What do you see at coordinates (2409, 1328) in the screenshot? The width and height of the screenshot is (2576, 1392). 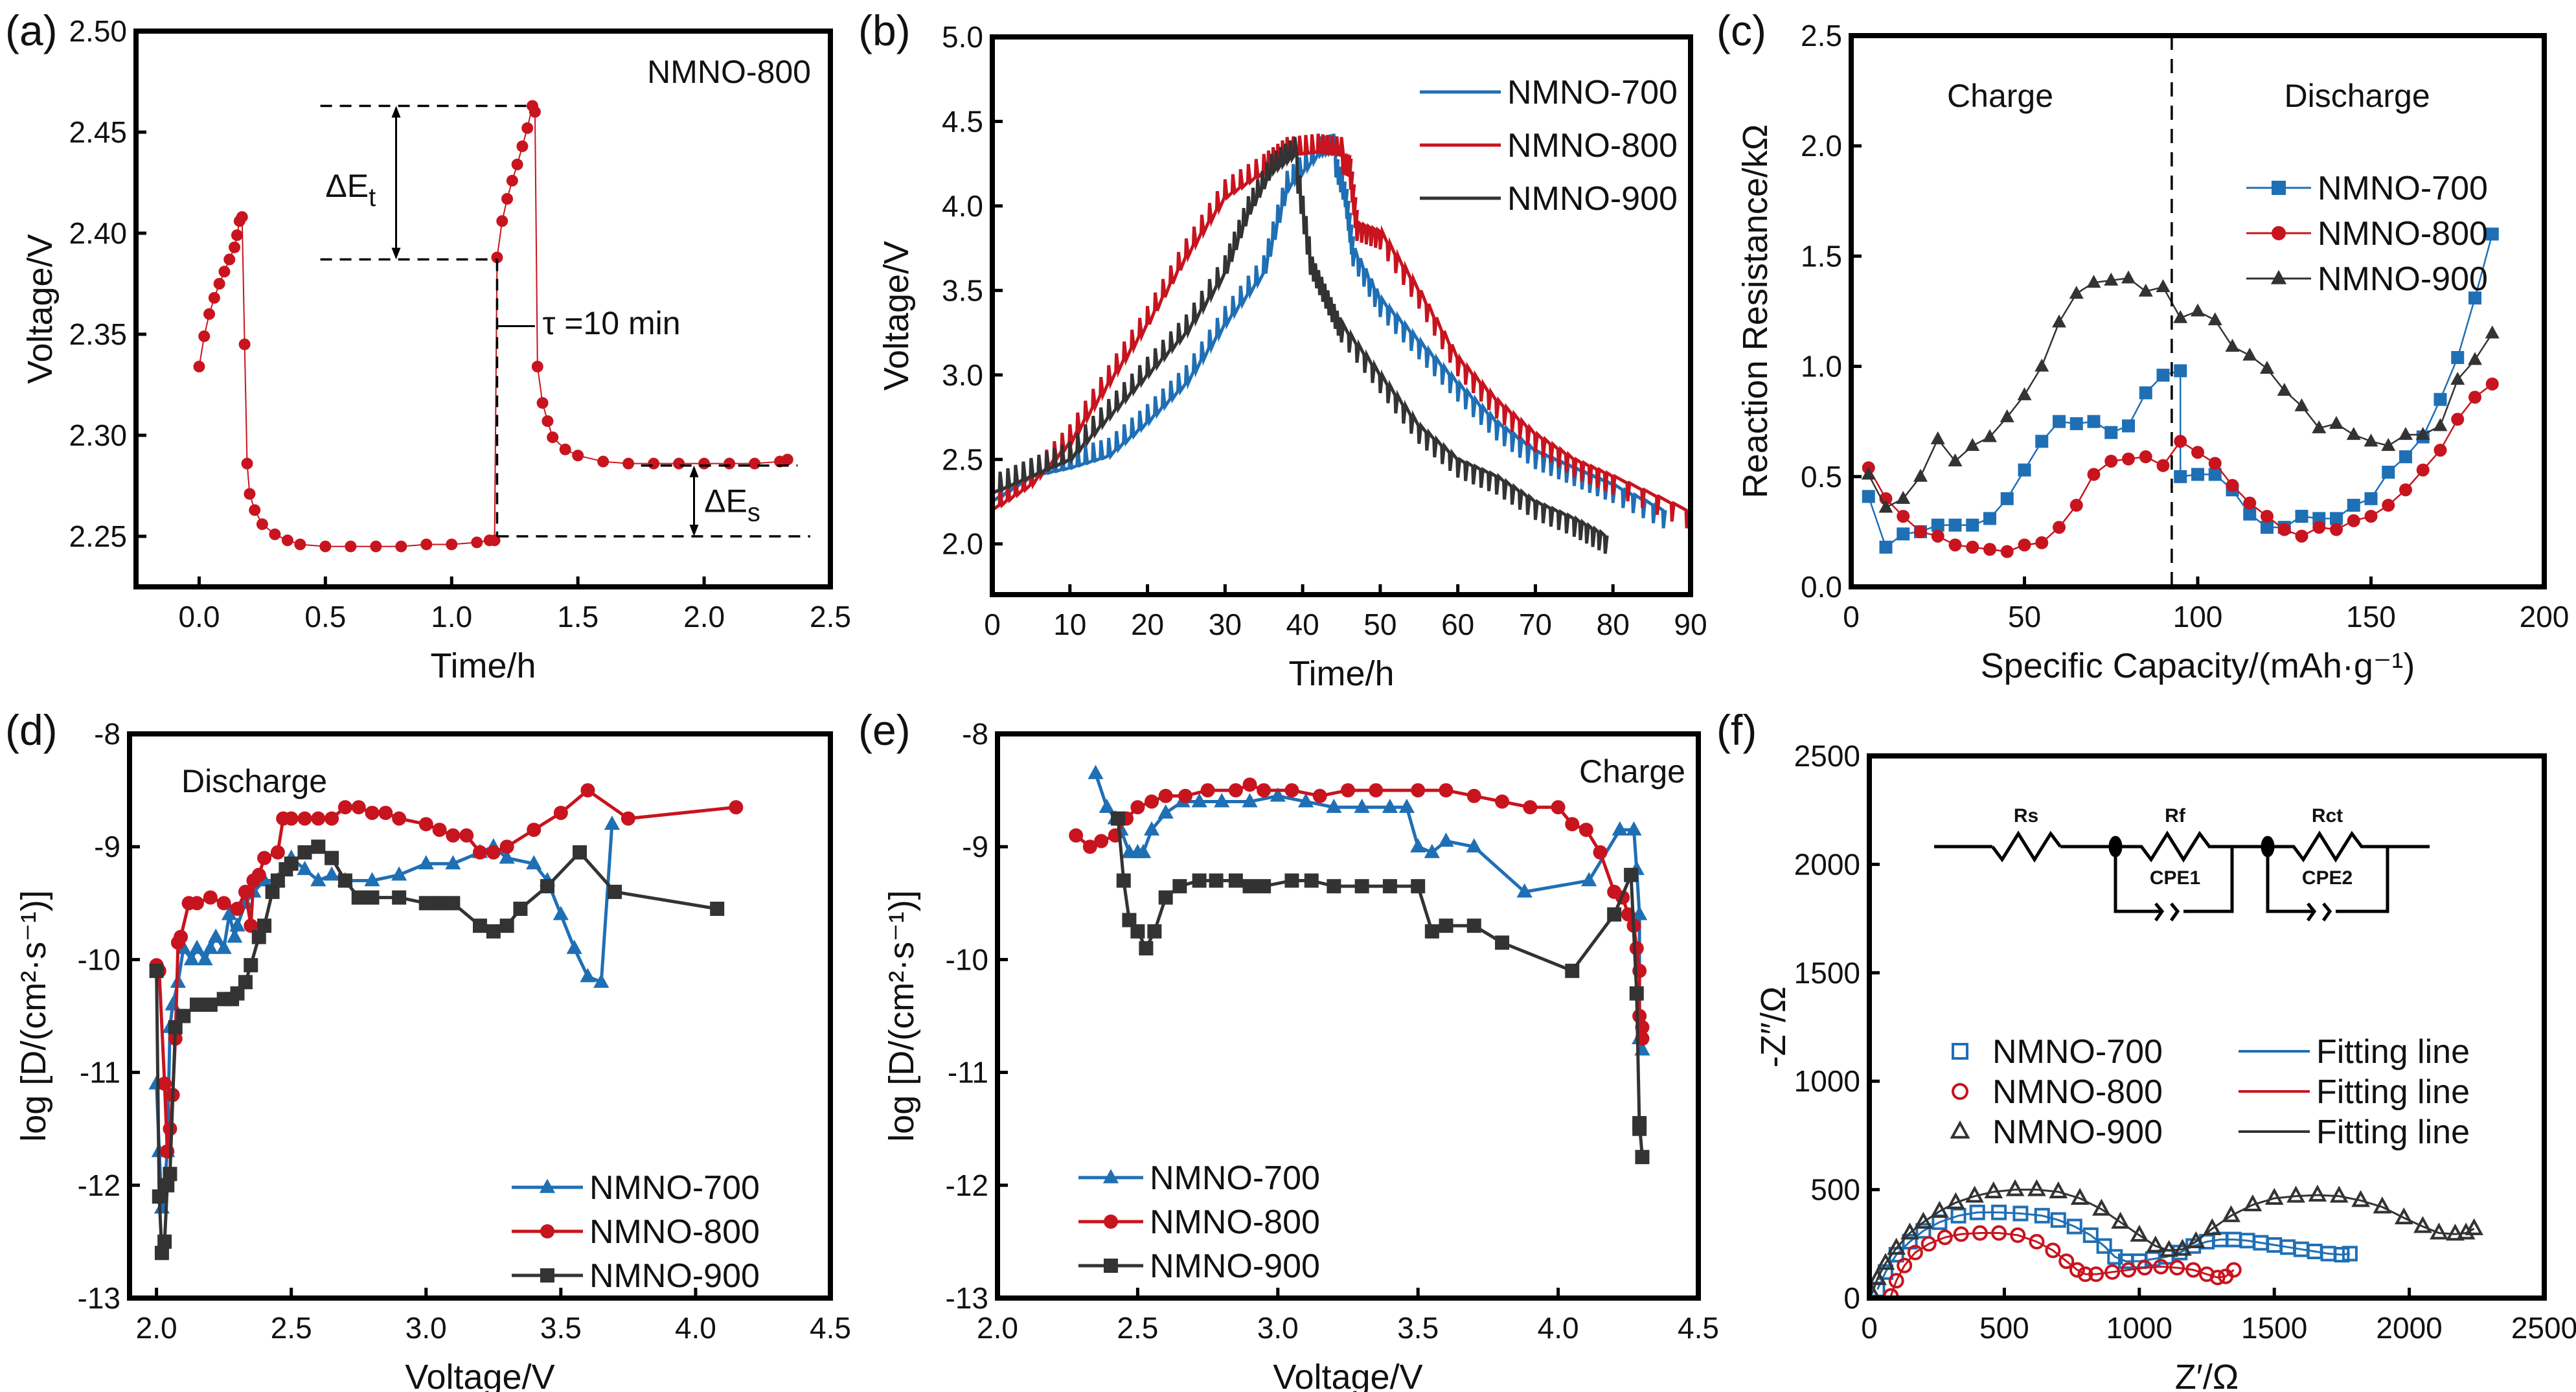 I see `x-tick-label: 2000` at bounding box center [2409, 1328].